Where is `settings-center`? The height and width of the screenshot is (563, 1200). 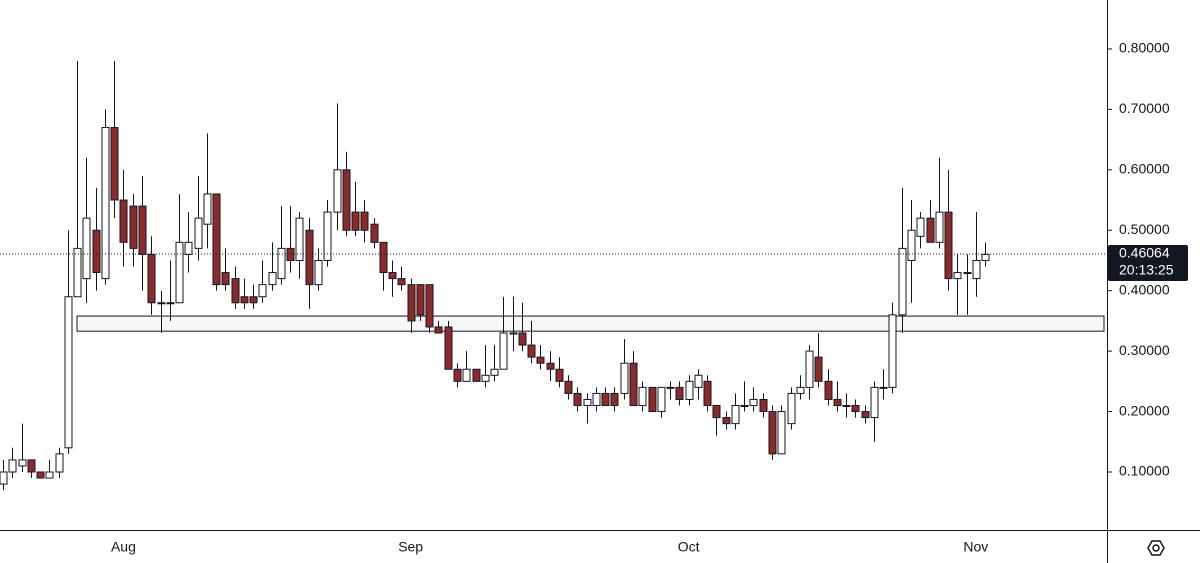
settings-center is located at coordinates (1156, 548).